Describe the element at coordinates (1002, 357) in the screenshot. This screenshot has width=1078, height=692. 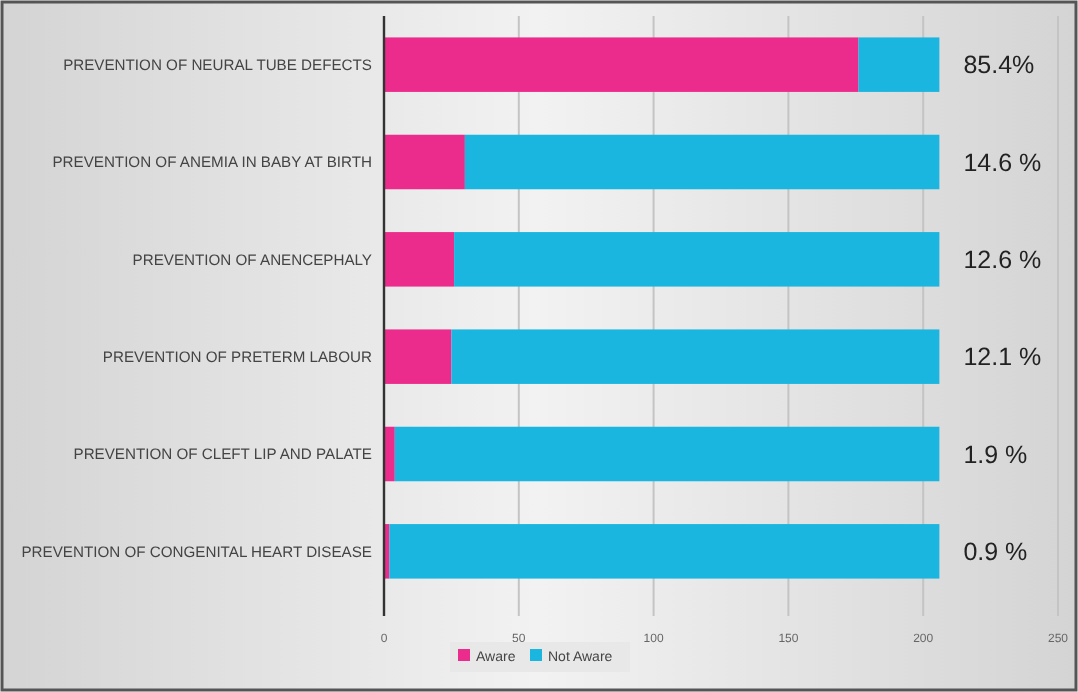
I see `annotation: 12.1 %` at that location.